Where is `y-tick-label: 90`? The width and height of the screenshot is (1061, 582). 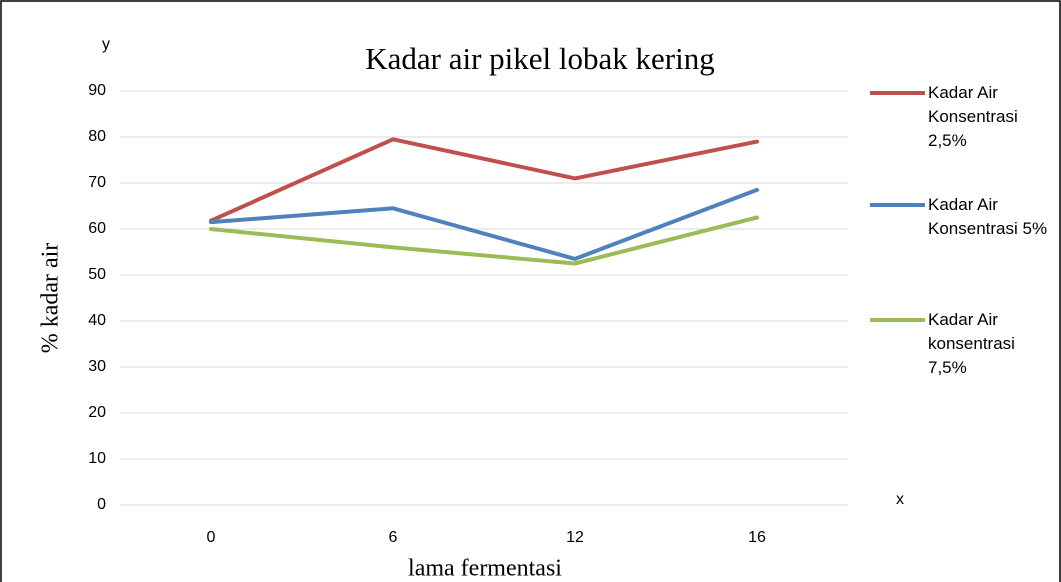 y-tick-label: 90 is located at coordinates (97, 90).